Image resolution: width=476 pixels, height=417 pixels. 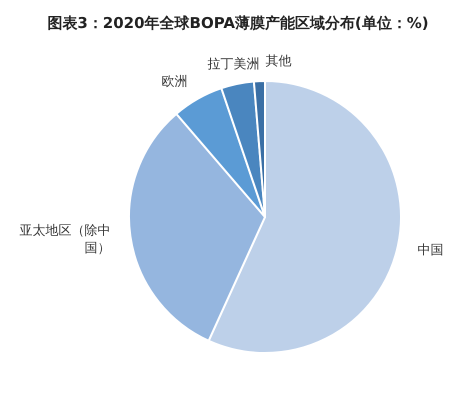 I want to click on slice-label: 亚太地区（除中国）, so click(x=65, y=240).